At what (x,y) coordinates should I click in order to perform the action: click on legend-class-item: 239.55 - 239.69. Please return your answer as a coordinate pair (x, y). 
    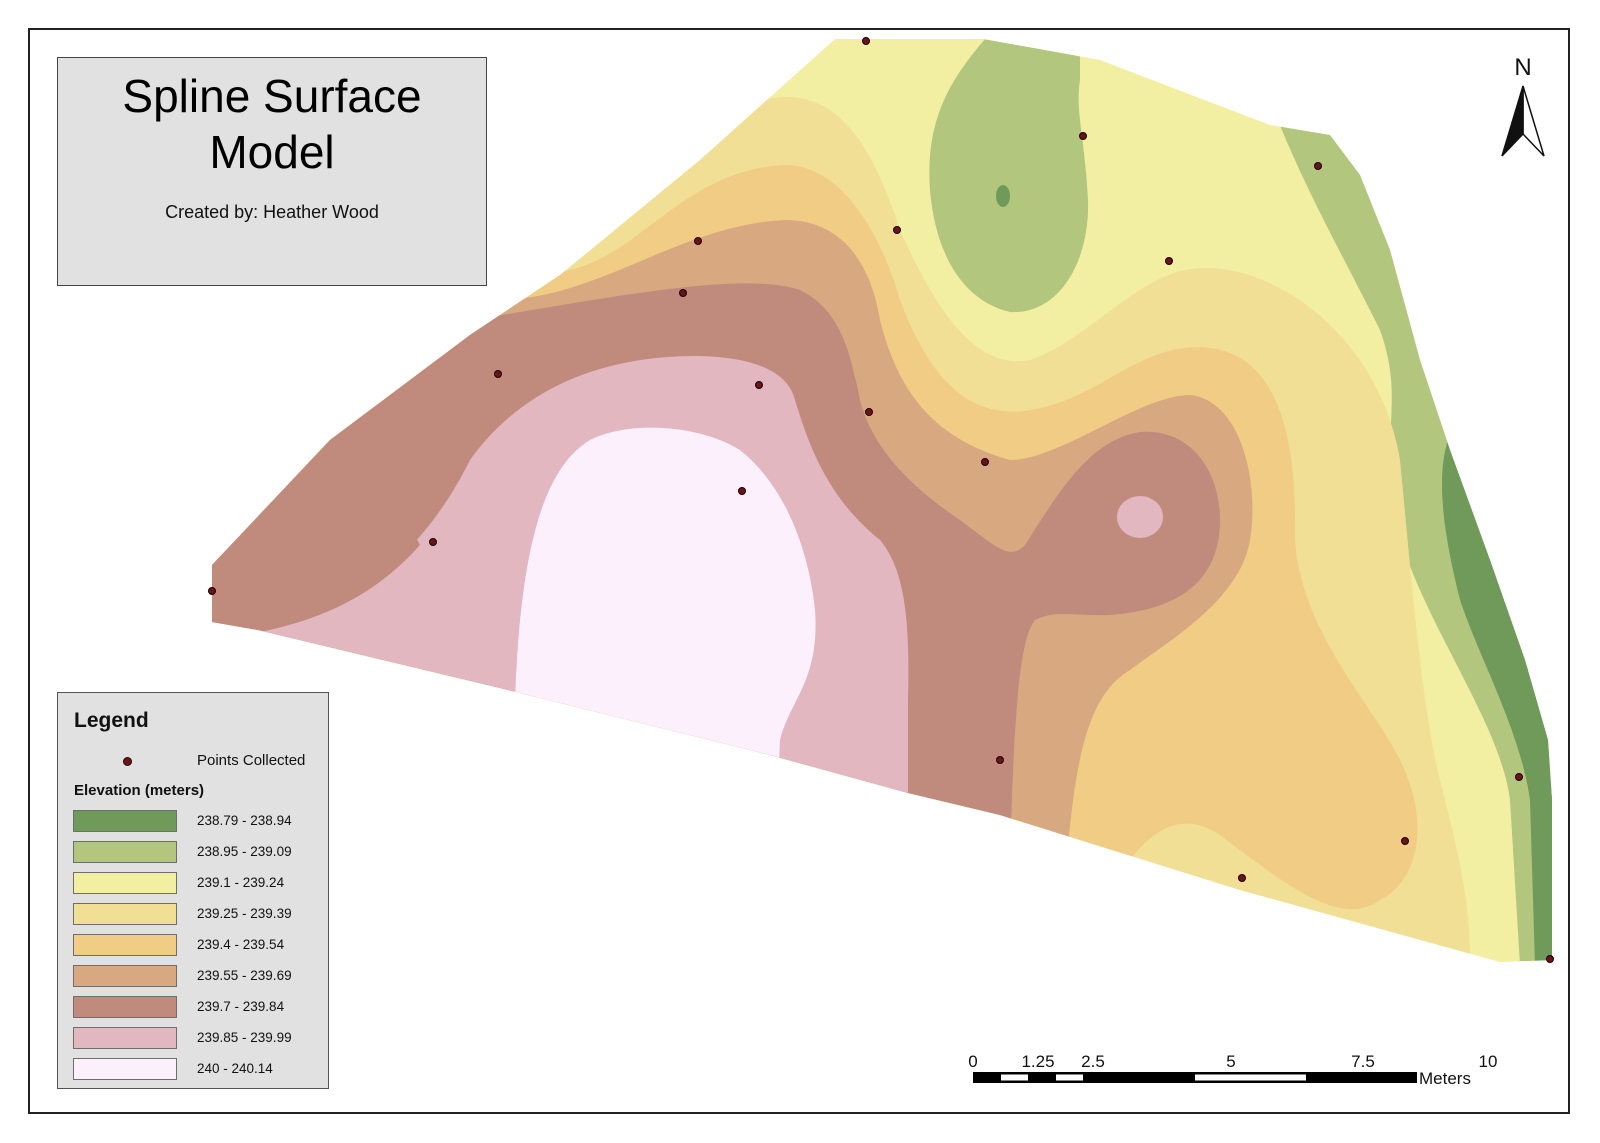
    Looking at the image, I should click on (198, 977).